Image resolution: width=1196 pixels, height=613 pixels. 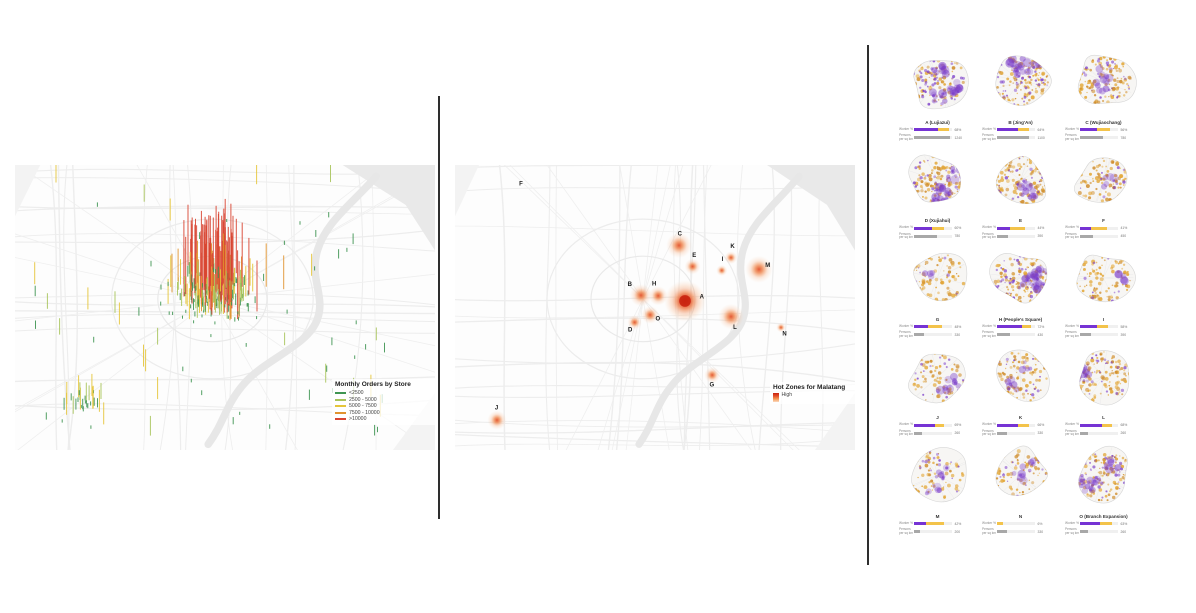 I want to click on hot-zone-blob, so click(x=658, y=295).